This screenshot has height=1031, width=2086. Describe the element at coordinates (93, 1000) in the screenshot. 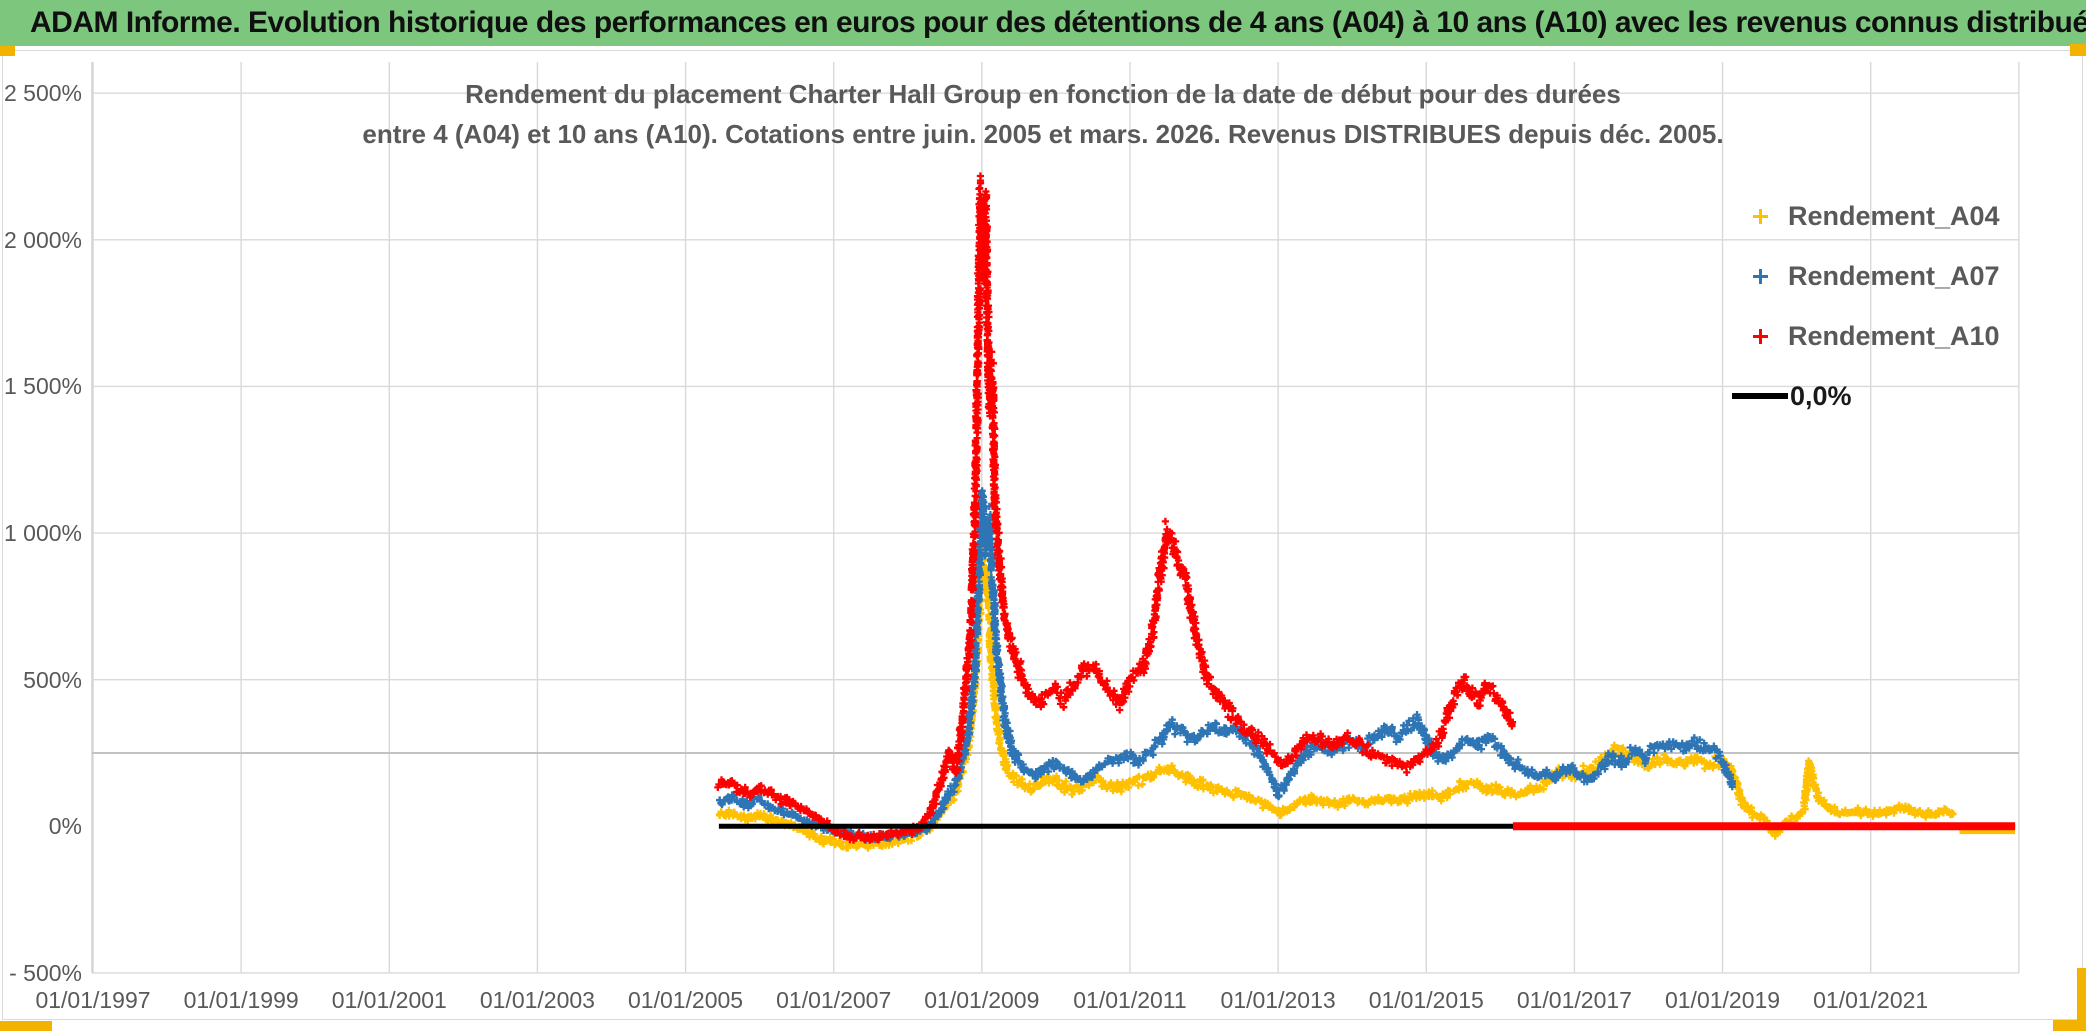

I see `x-axis-tick-label: 01/01/1997` at that location.